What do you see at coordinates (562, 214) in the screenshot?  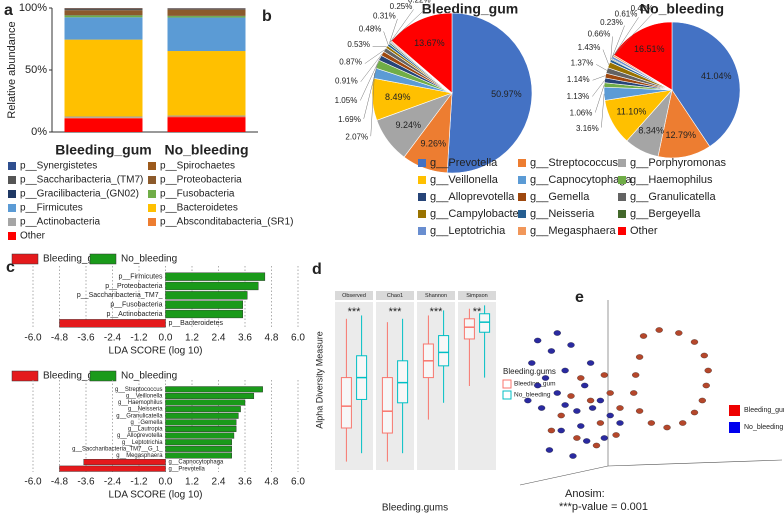 I see `legend-label: g__Neisseria` at bounding box center [562, 214].